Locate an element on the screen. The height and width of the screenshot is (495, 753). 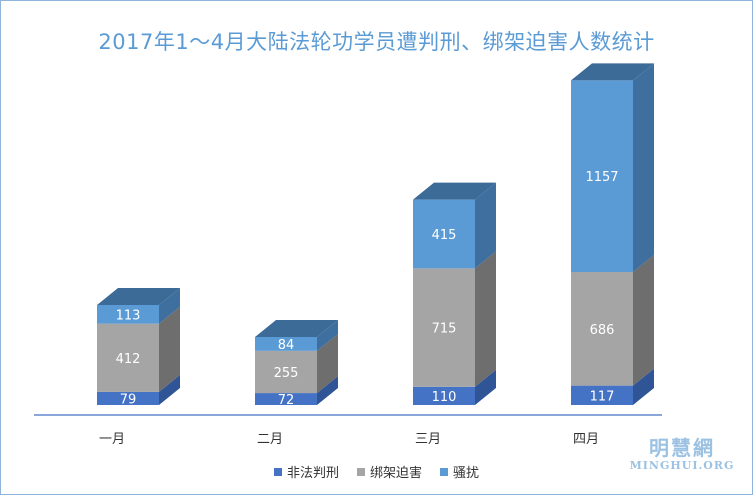
data-label-harassed-3: 415 is located at coordinates (444, 235).